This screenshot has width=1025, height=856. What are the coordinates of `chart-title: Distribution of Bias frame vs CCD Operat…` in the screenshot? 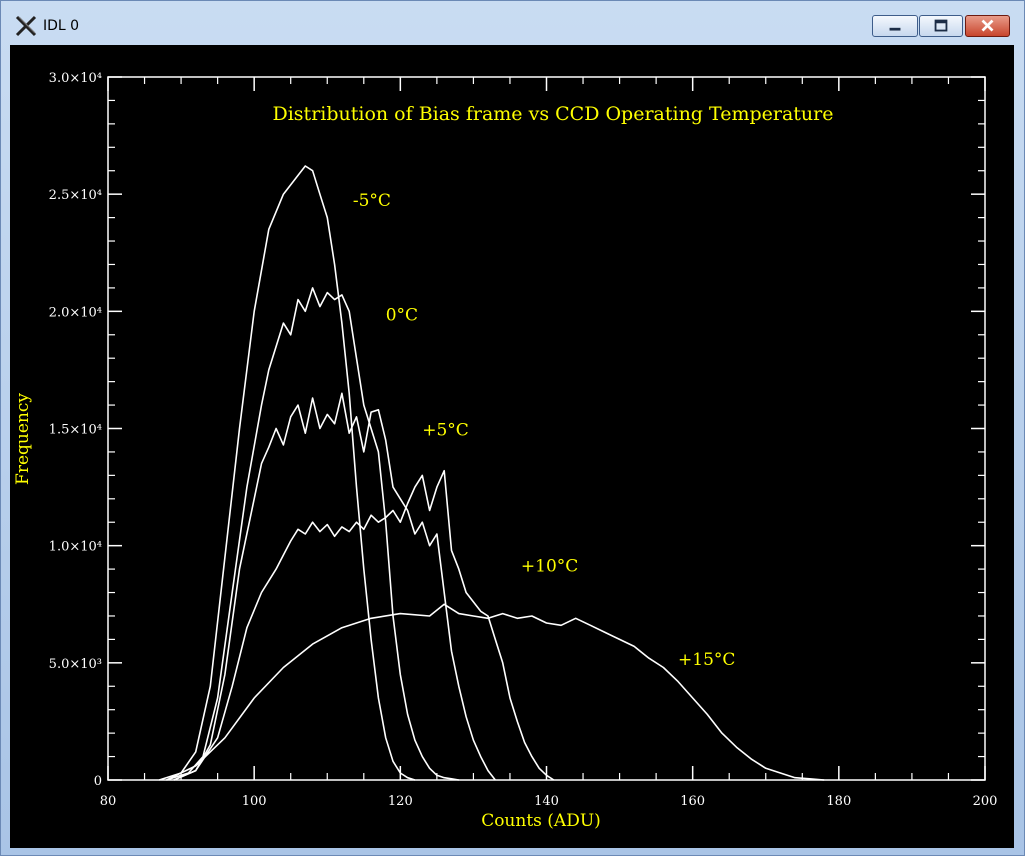 It's located at (553, 114).